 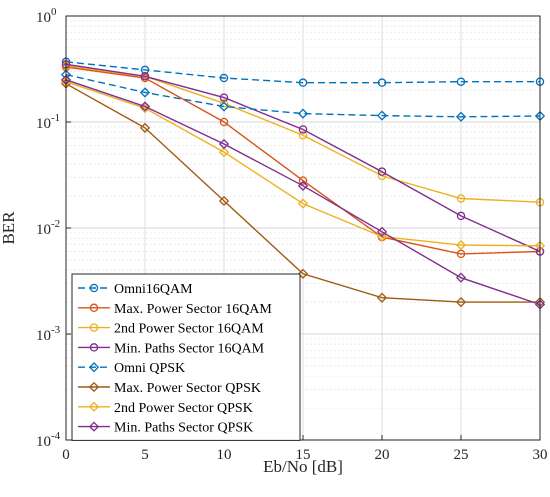 What do you see at coordinates (193, 309) in the screenshot?
I see `legend-label: Max. Power Sector 16QAM` at bounding box center [193, 309].